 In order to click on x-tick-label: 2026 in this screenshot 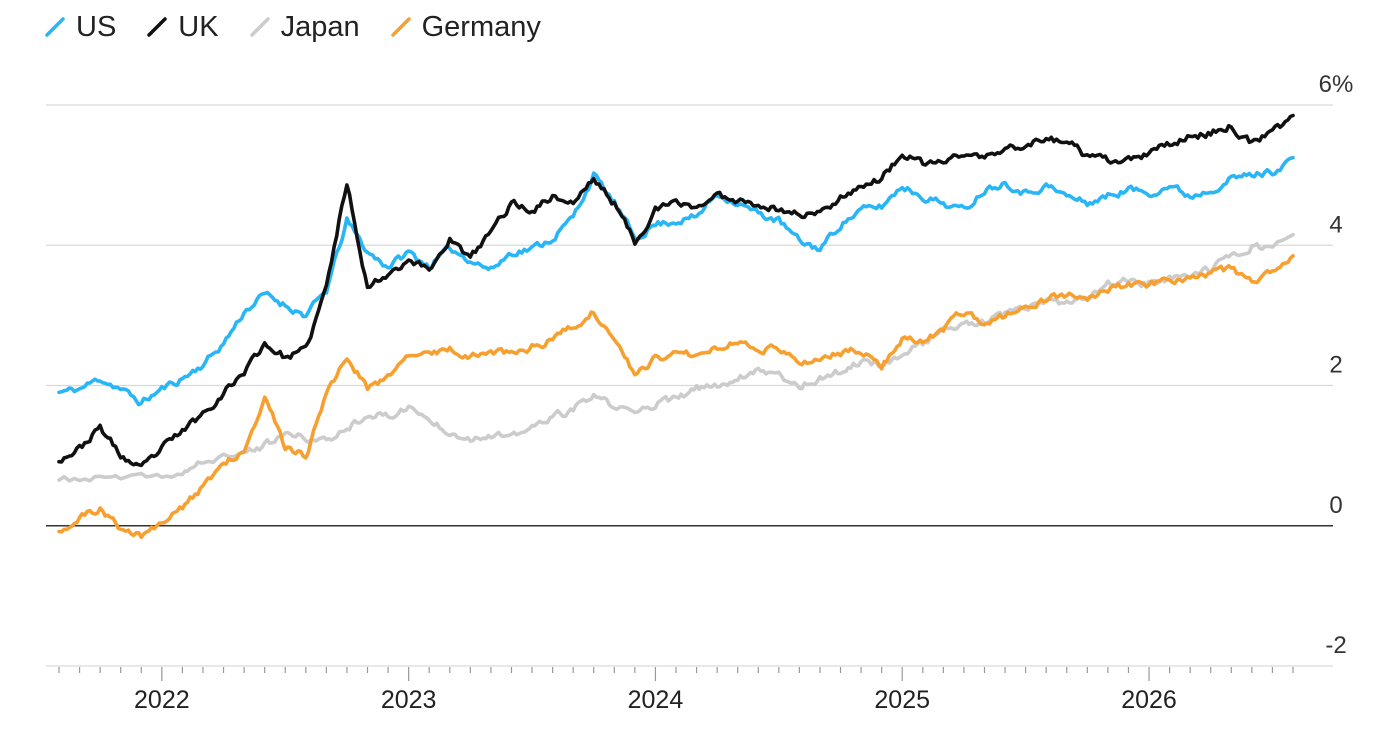, I will do `click(1149, 700)`.